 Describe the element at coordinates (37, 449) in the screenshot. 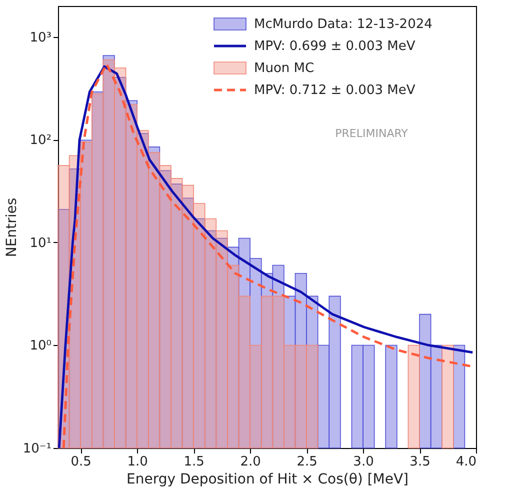

I see `y-tick-label: 10⁻¹` at that location.